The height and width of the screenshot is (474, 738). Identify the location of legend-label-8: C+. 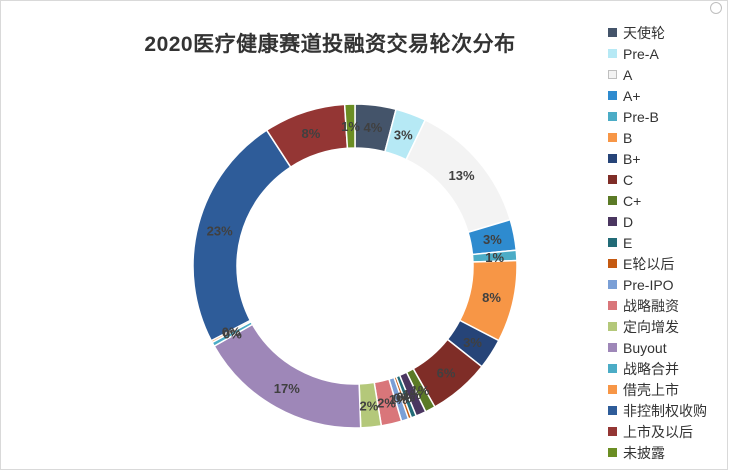
(632, 200).